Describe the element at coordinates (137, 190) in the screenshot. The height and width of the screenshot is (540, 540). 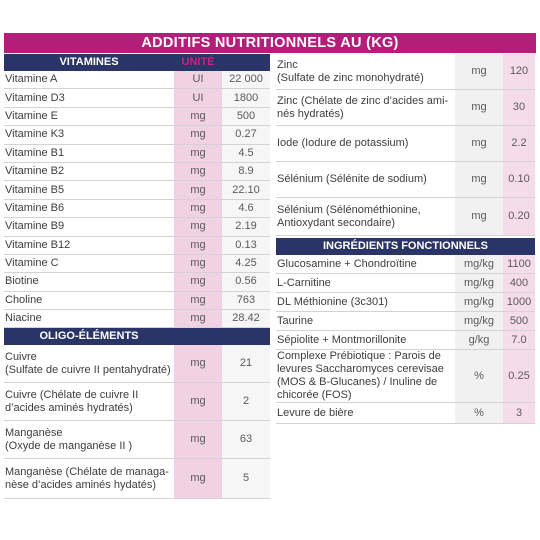
I see `table-row: Vitamine B5 mg 22.10` at that location.